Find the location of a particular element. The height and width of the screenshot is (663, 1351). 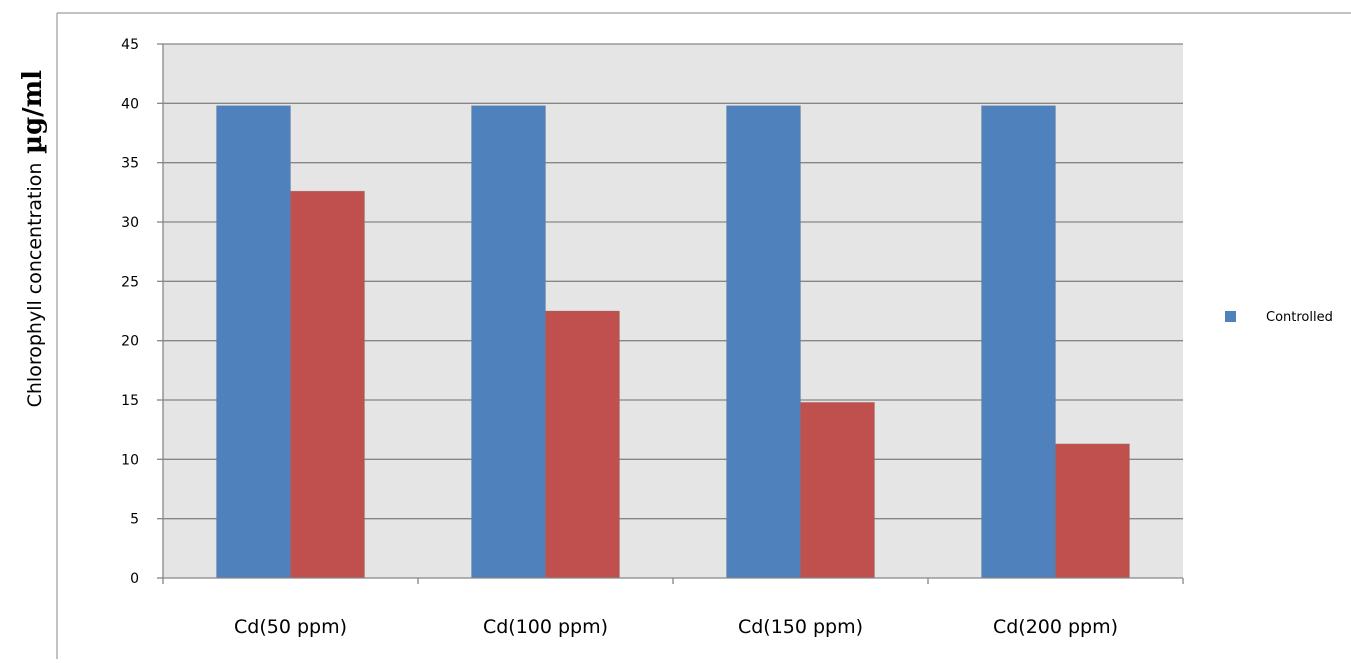

y-tick-label: 5 is located at coordinates (134, 520).